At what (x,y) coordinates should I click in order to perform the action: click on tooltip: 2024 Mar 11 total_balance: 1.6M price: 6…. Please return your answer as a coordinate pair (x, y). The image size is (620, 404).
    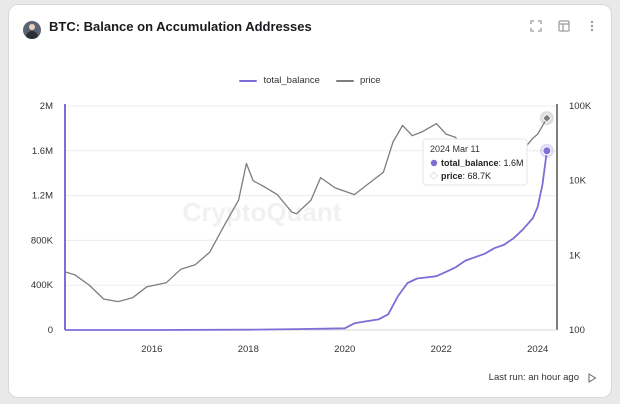
    Looking at the image, I should click on (475, 162).